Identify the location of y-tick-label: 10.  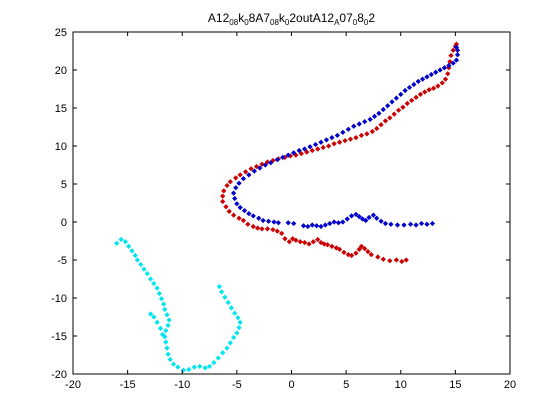
(61, 147).